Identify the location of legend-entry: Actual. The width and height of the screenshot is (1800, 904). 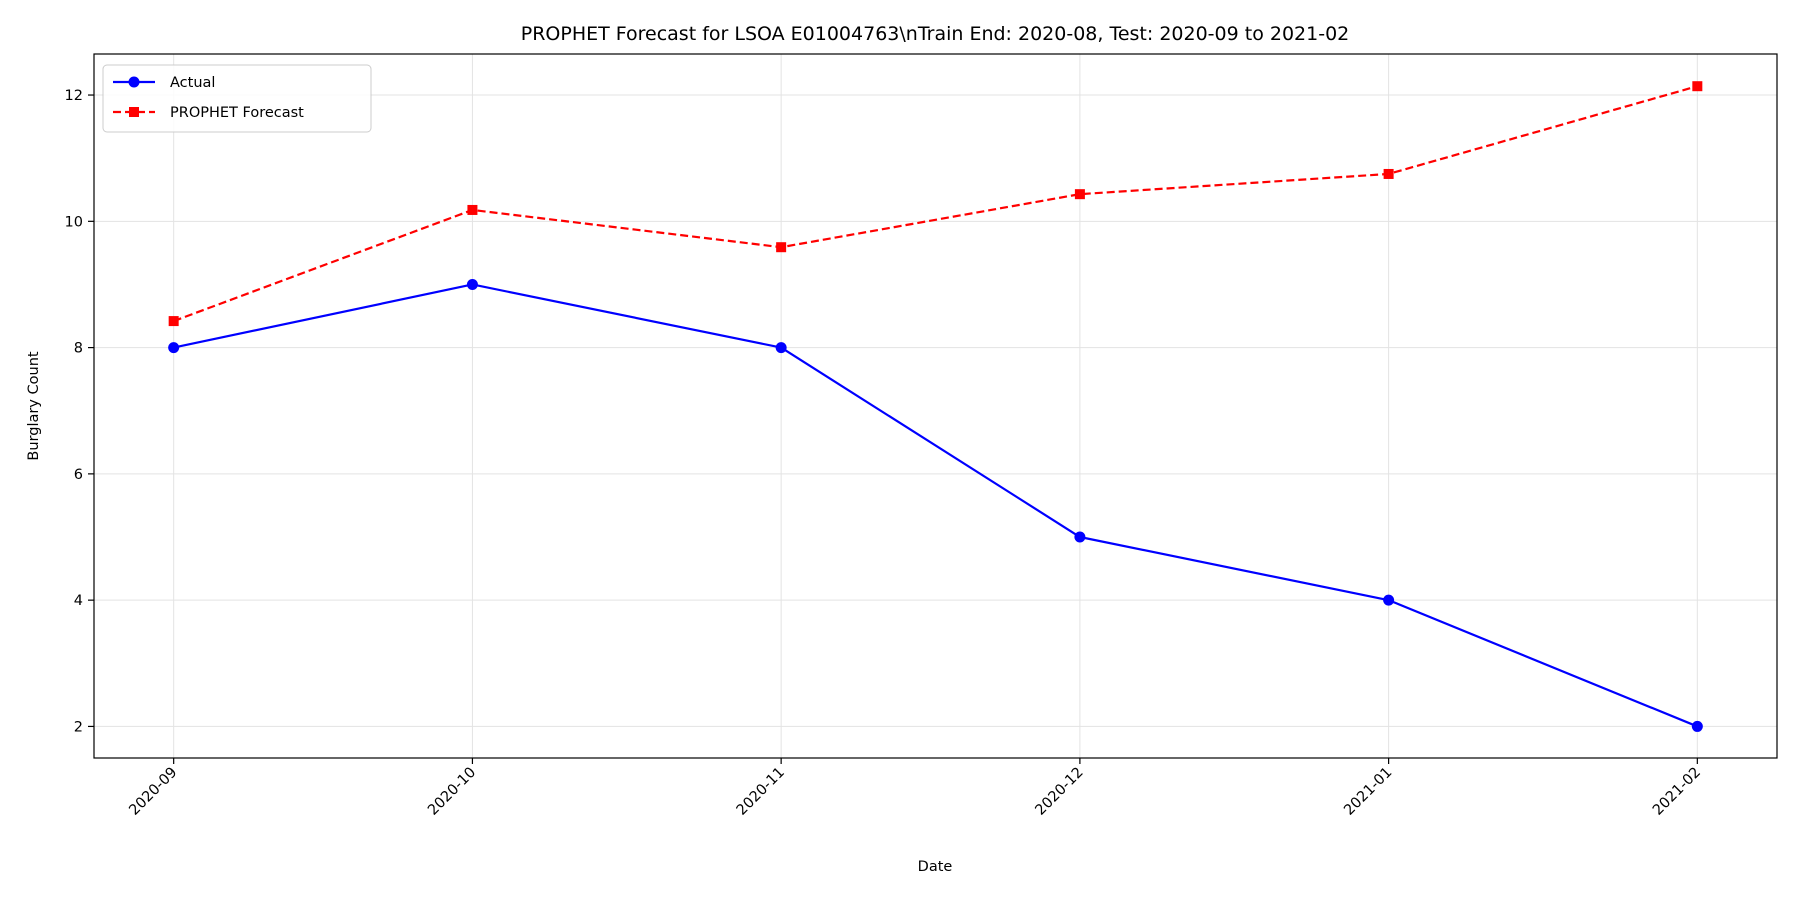
(164, 83).